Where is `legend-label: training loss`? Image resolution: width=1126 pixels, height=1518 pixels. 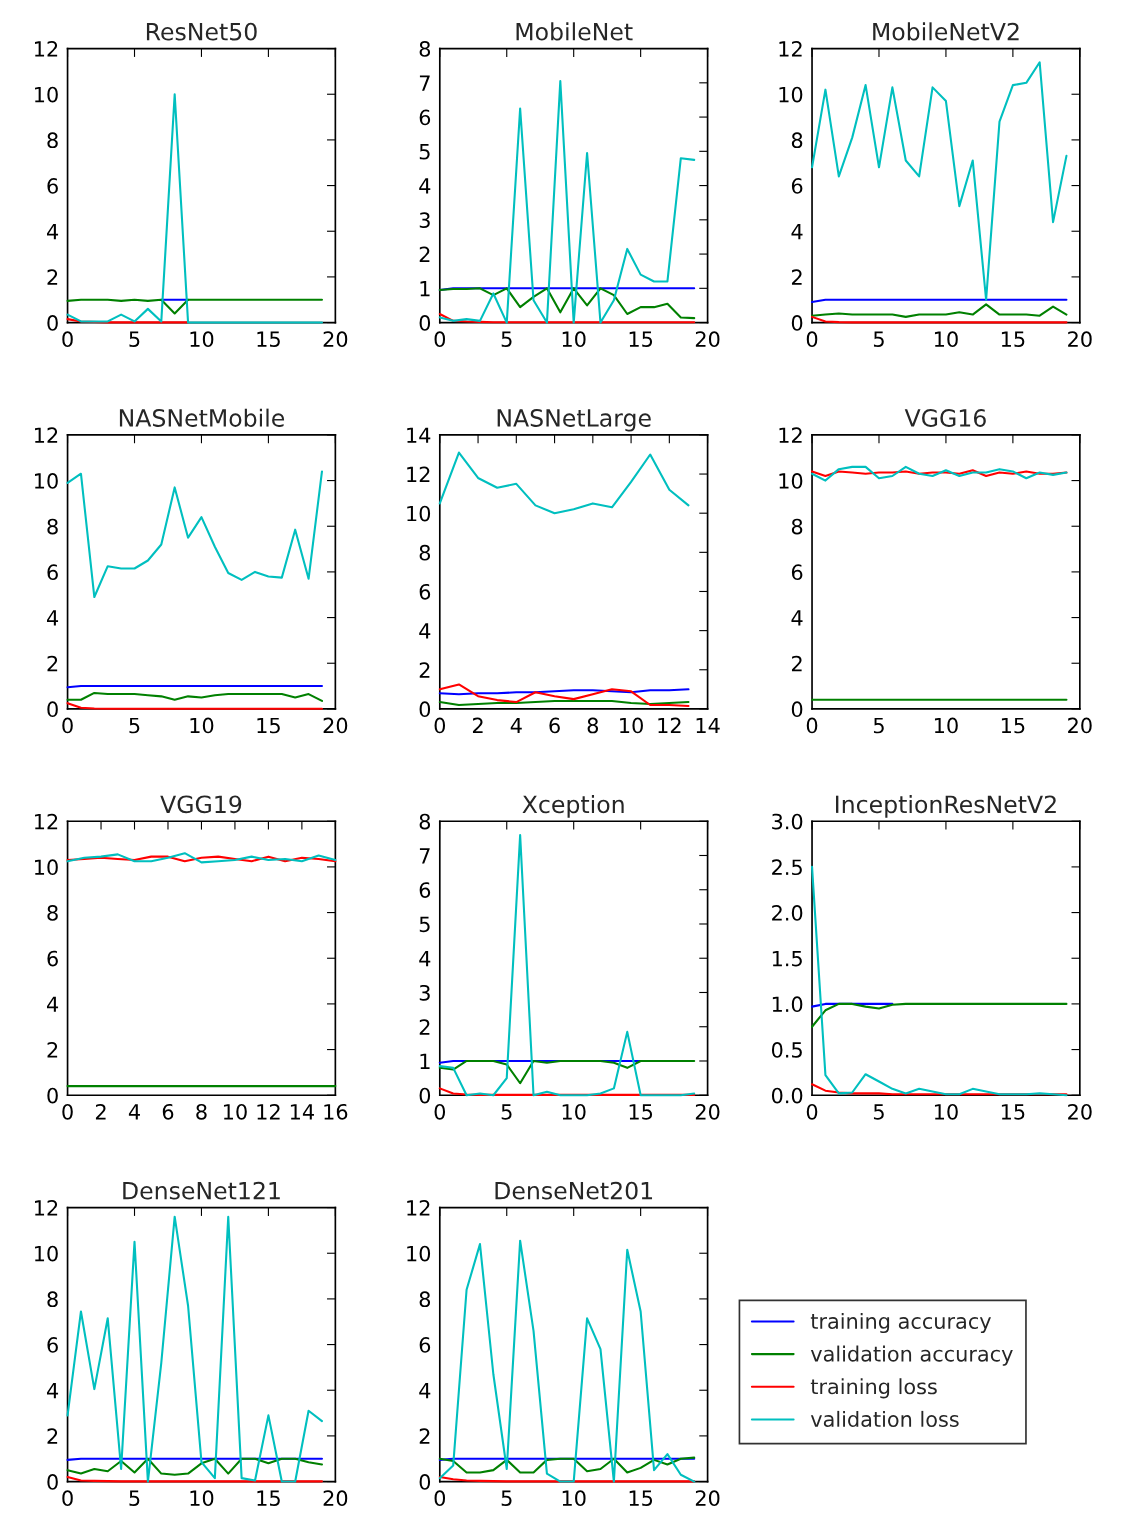
legend-label: training loss is located at coordinates (873, 1388).